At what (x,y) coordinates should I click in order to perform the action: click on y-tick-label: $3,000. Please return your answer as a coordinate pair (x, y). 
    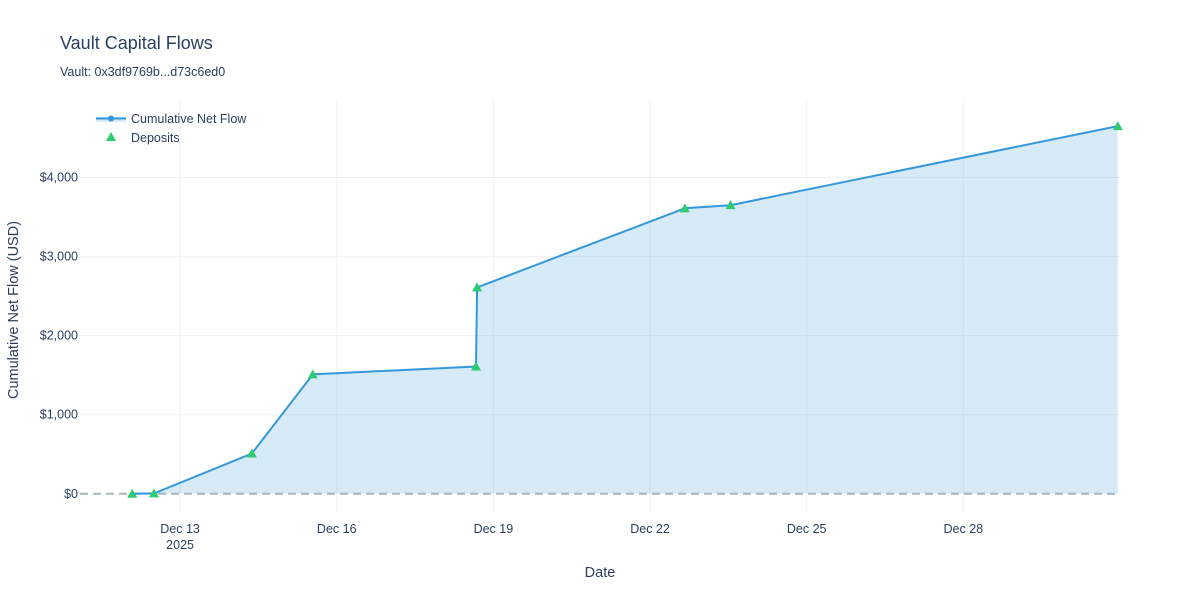
    Looking at the image, I should click on (59, 257).